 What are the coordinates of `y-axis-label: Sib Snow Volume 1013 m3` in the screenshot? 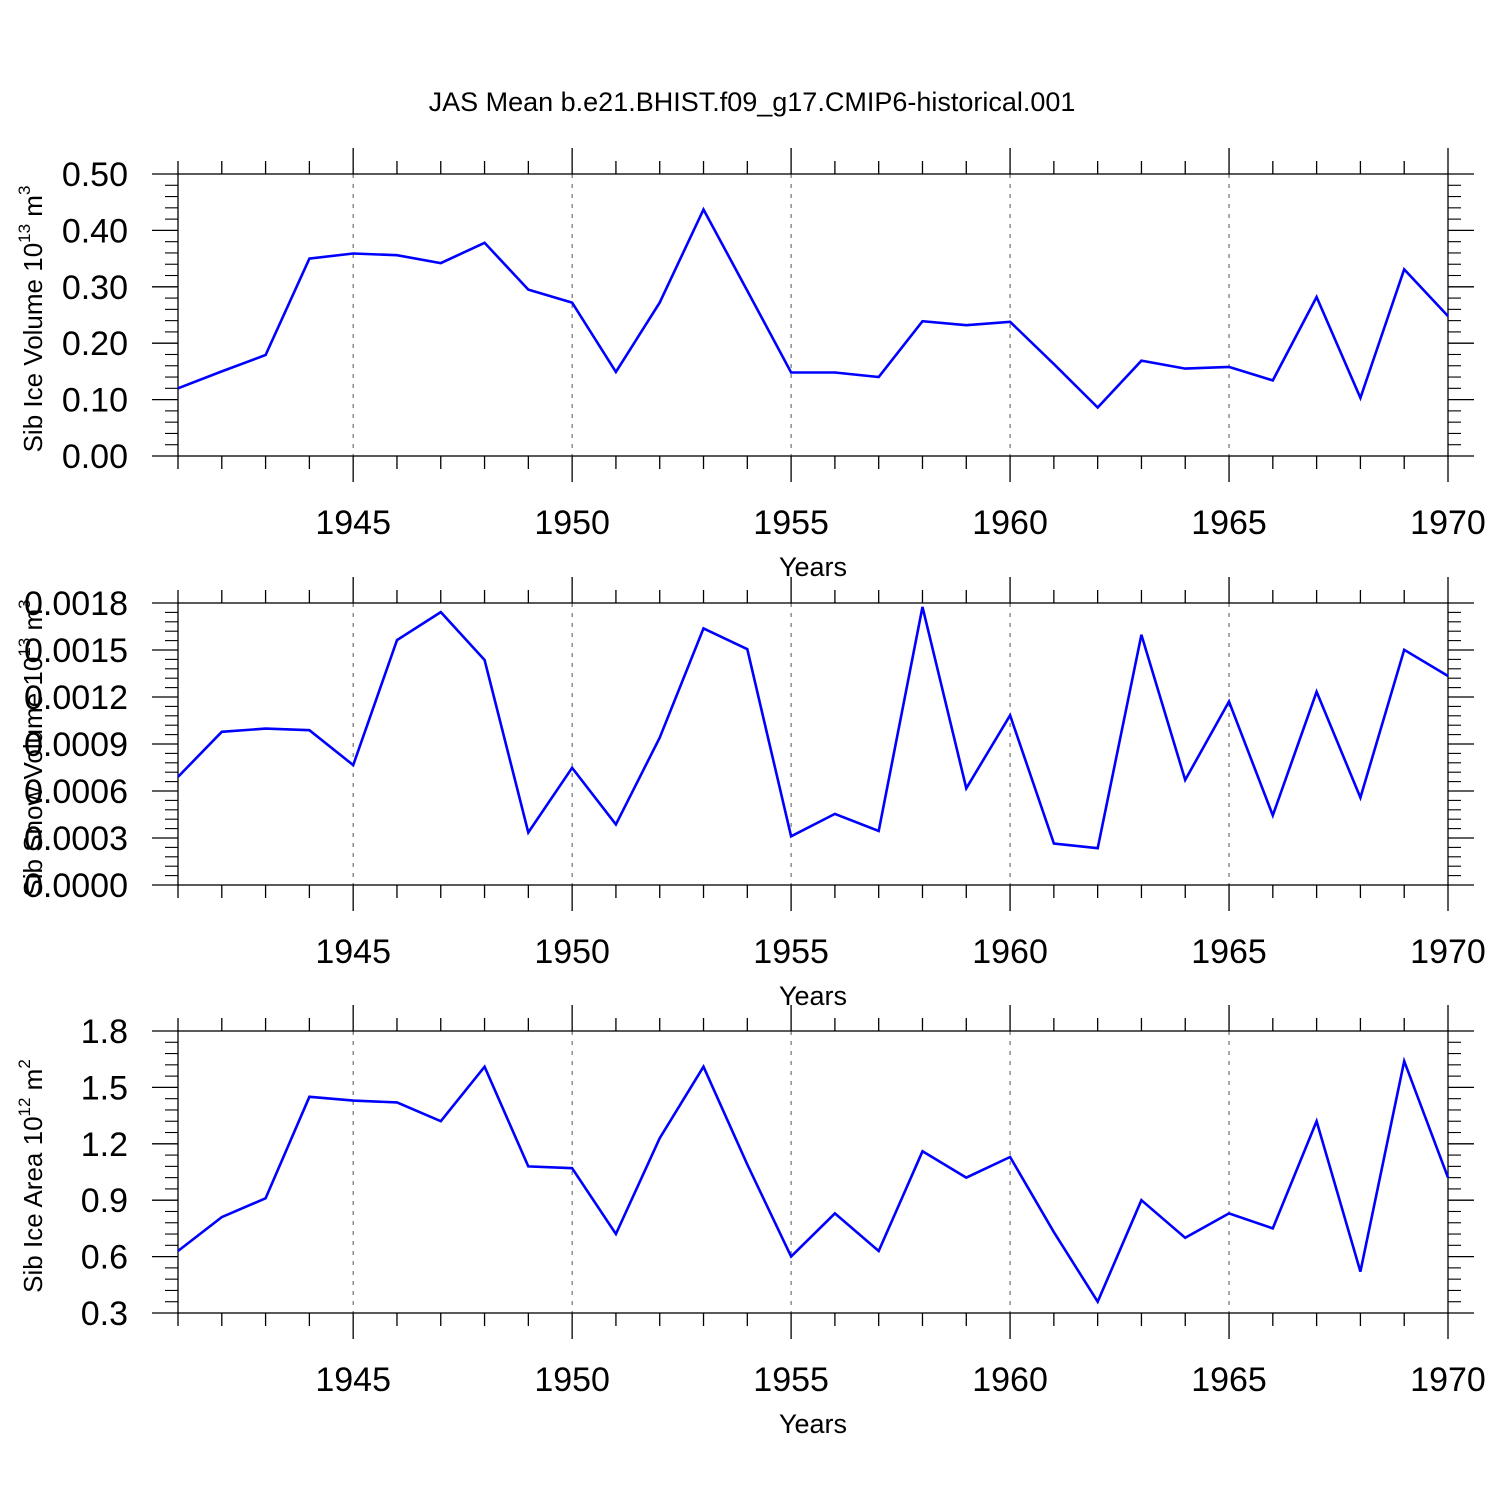 It's located at (31, 747).